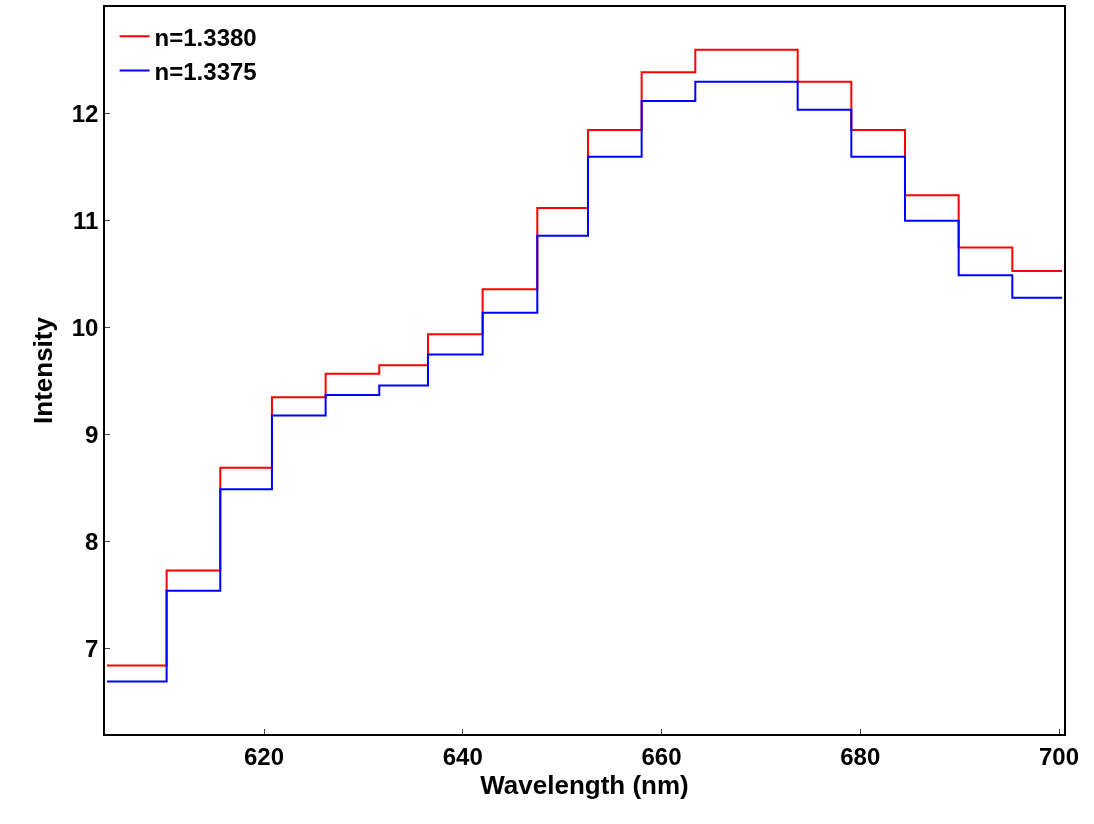 Image resolution: width=1094 pixels, height=824 pixels. Describe the element at coordinates (85, 328) in the screenshot. I see `y-tick-label: 10` at that location.